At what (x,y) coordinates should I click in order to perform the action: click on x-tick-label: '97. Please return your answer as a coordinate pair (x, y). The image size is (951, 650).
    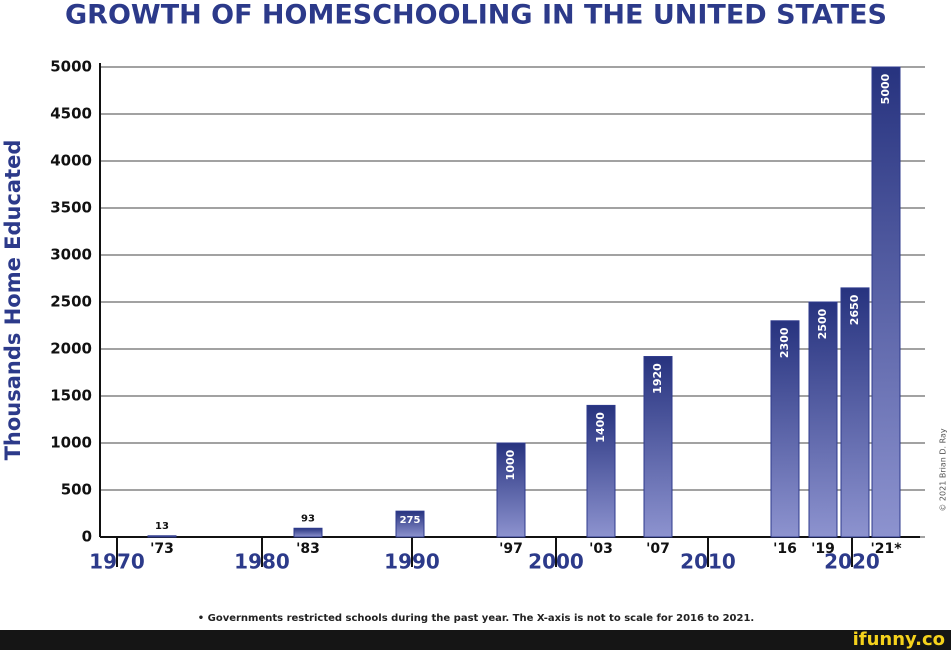
    Looking at the image, I should click on (511, 549).